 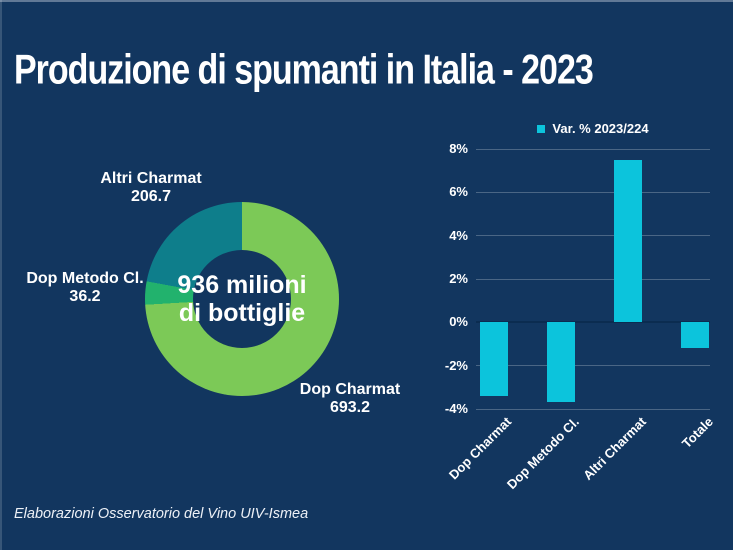 What do you see at coordinates (151, 178) in the screenshot?
I see `slice-name: Altri Charmat` at bounding box center [151, 178].